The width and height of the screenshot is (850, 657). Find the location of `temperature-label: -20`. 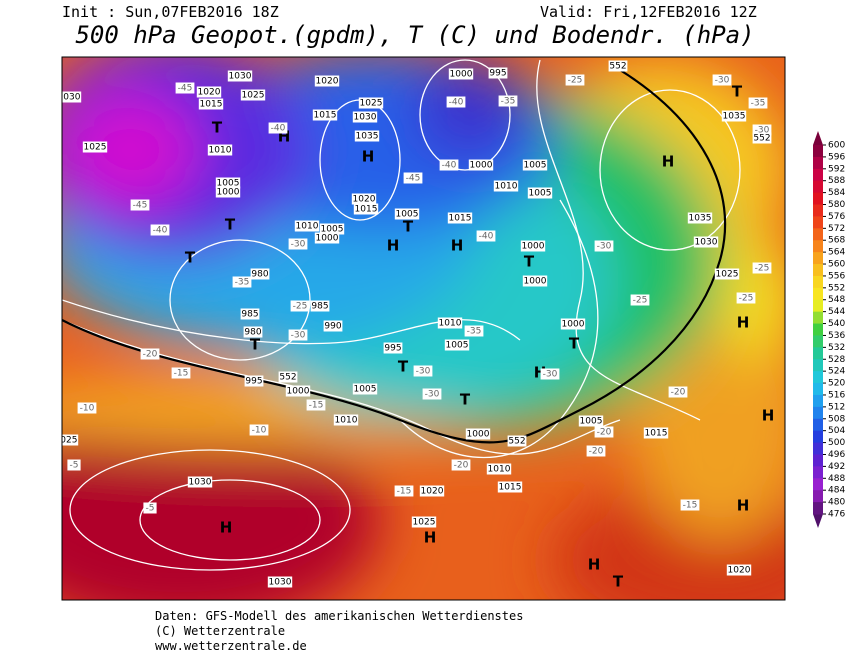

temperature-label: -20 is located at coordinates (604, 433).